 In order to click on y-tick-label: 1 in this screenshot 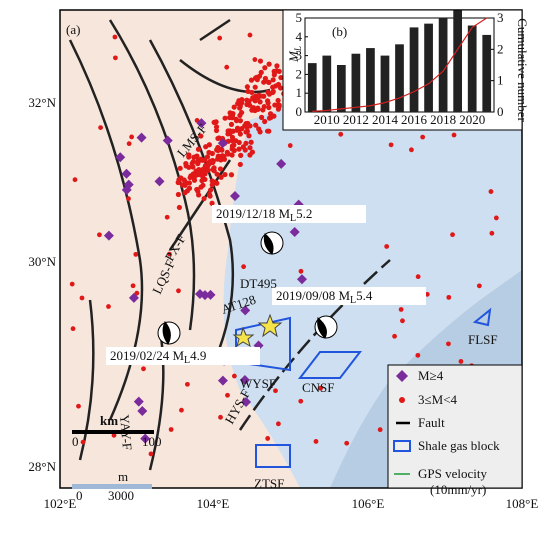, I will do `click(299, 92)`.